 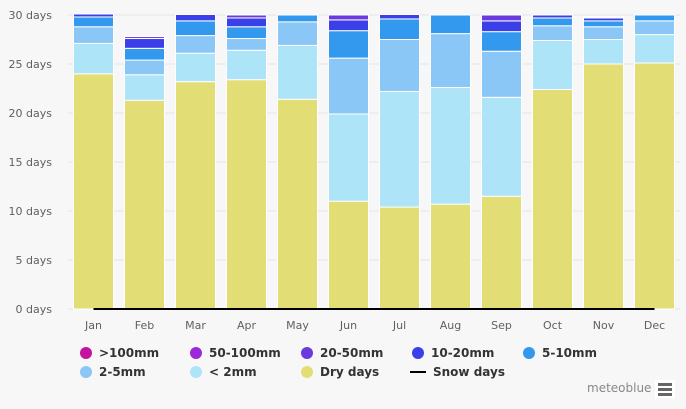 I want to click on bar-segment-2-5mm-oct, so click(x=552, y=33).